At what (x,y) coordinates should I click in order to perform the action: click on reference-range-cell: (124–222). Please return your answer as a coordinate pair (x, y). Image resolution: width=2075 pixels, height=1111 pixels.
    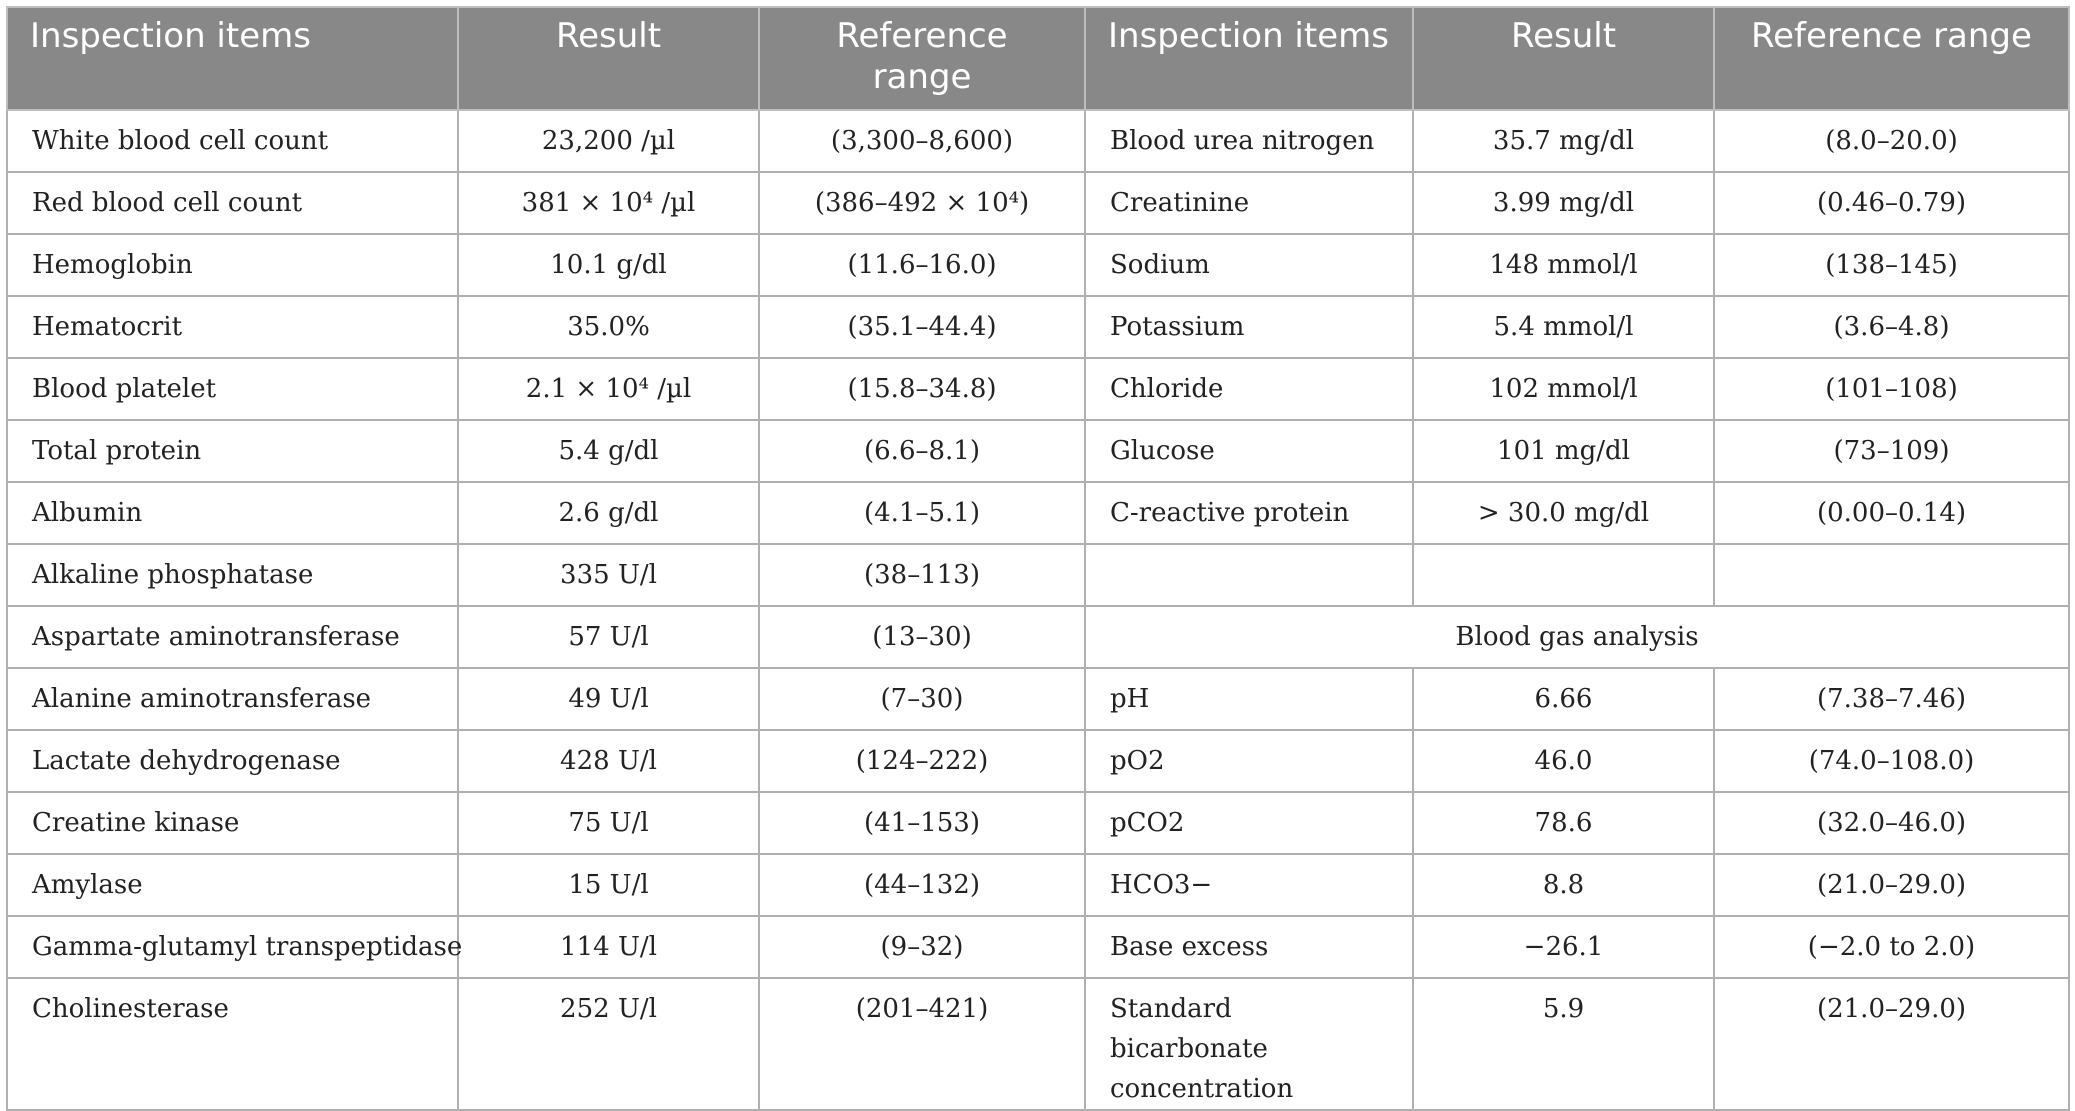
    Looking at the image, I should click on (922, 761).